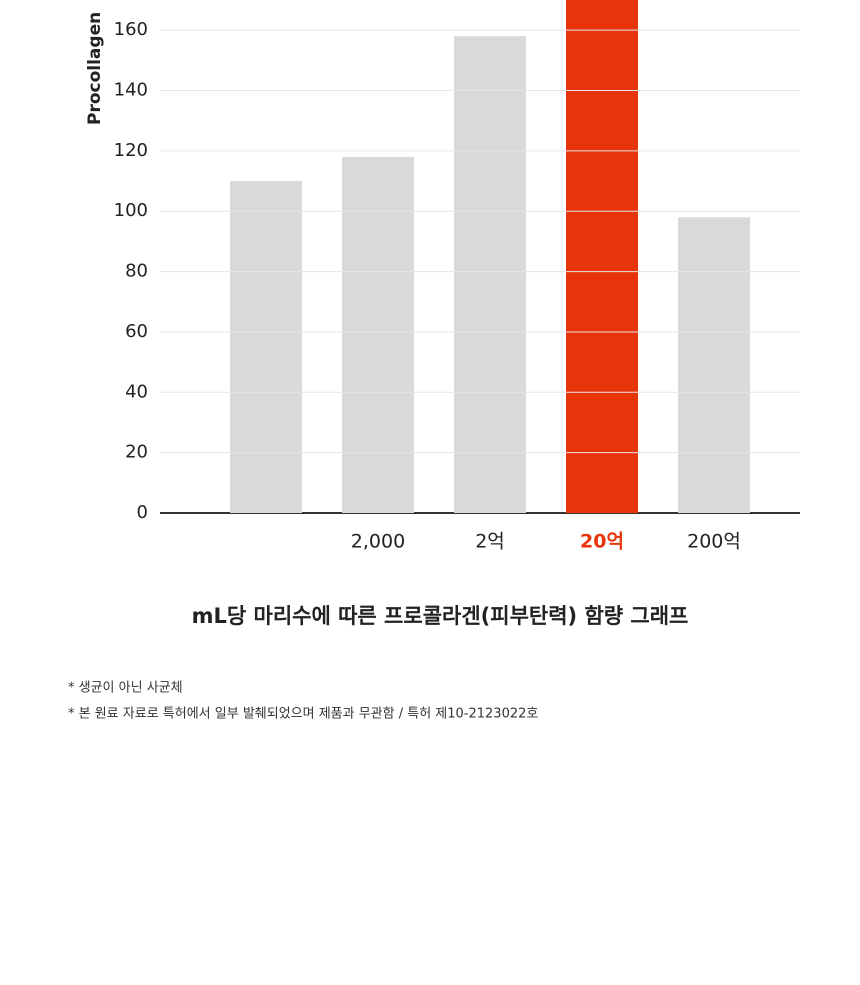  What do you see at coordinates (136, 391) in the screenshot?
I see `y-tick-label: 40` at bounding box center [136, 391].